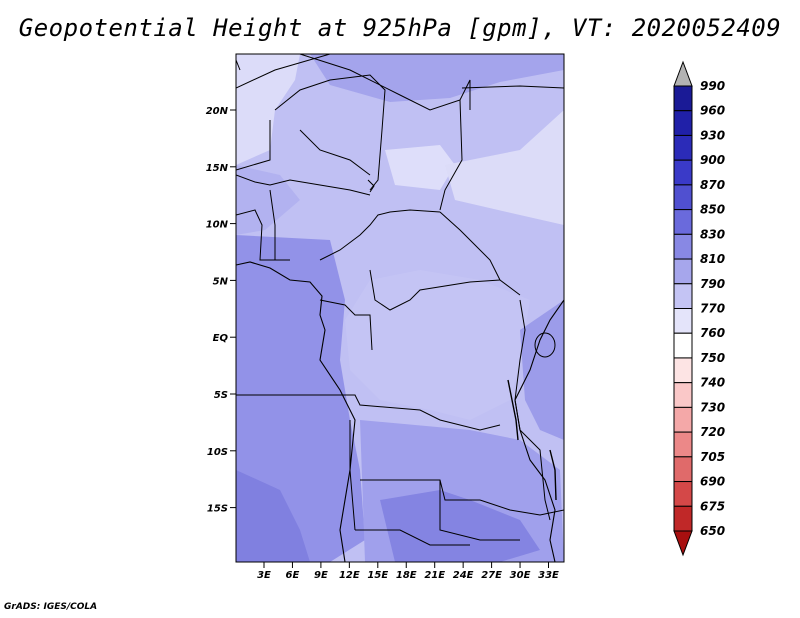 This screenshot has width=800, height=618. Describe the element at coordinates (434, 575) in the screenshot. I see `lon-label: 21E` at that location.